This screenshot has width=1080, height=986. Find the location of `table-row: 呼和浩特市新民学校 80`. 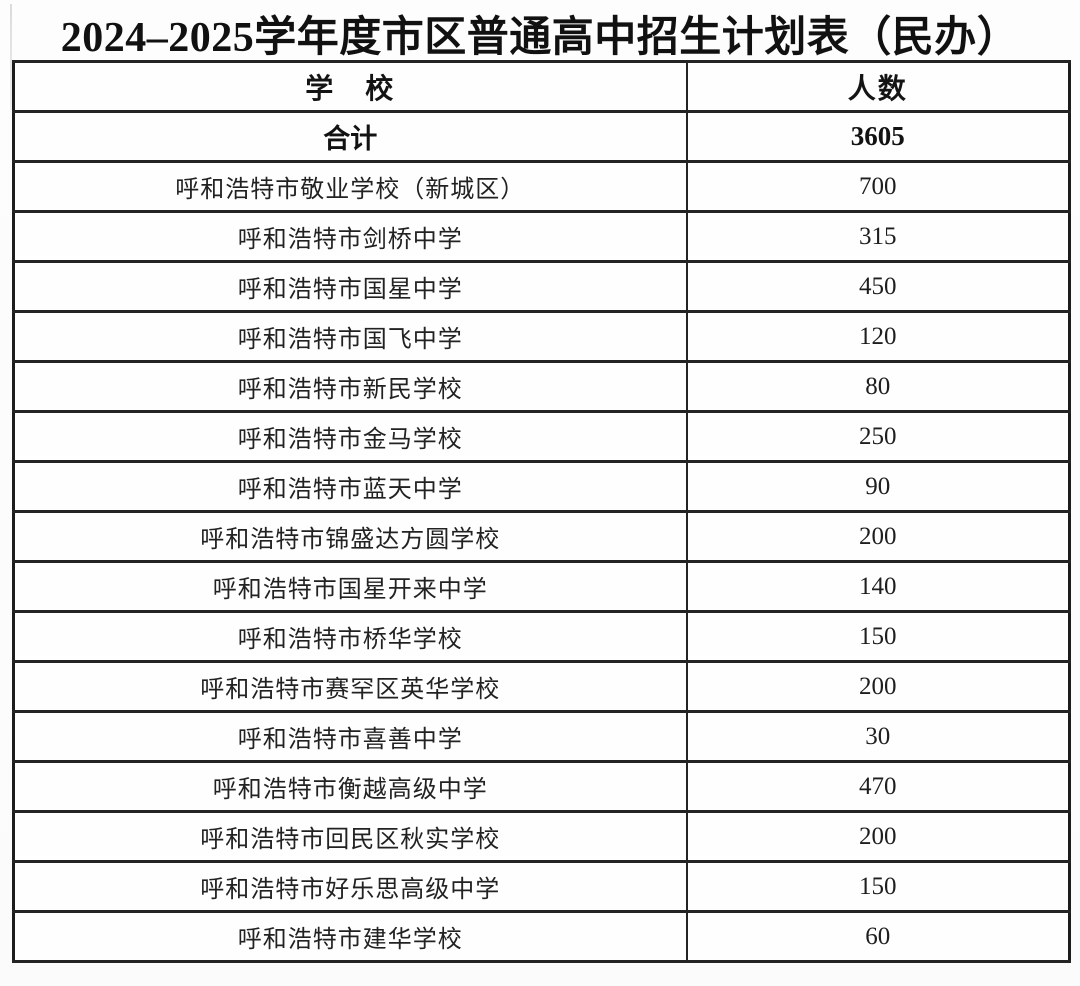

table-row: 呼和浩特市新民学校 80 is located at coordinates (541, 386).